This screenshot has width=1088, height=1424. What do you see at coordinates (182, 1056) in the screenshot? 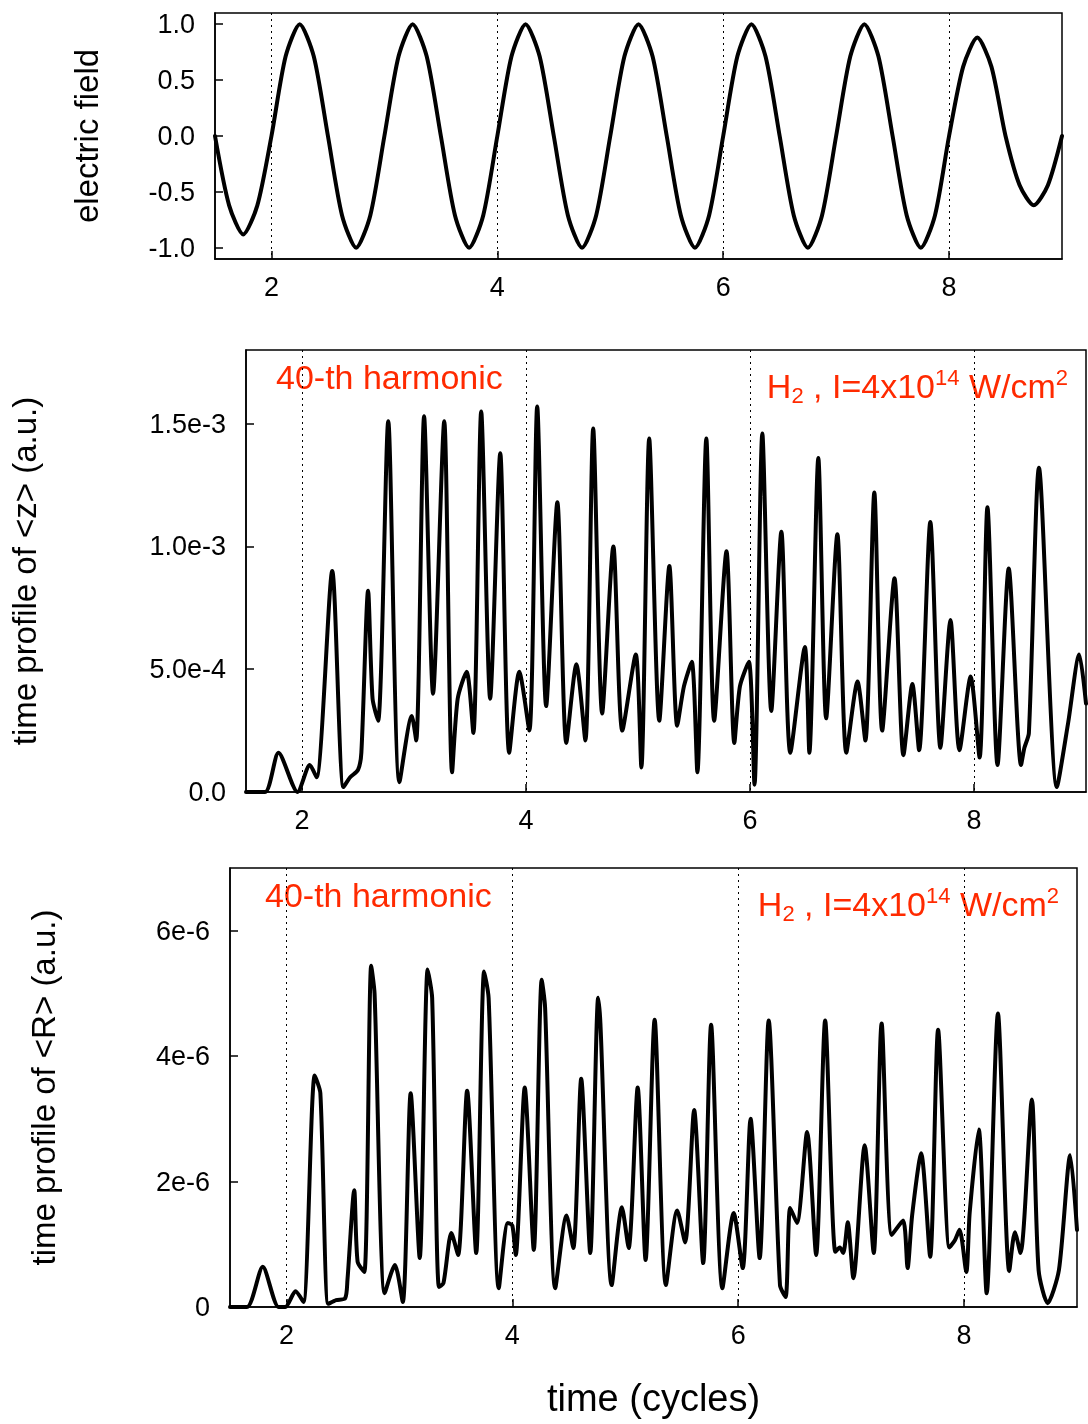
I see `y-tick-label: 4e-6` at bounding box center [182, 1056].